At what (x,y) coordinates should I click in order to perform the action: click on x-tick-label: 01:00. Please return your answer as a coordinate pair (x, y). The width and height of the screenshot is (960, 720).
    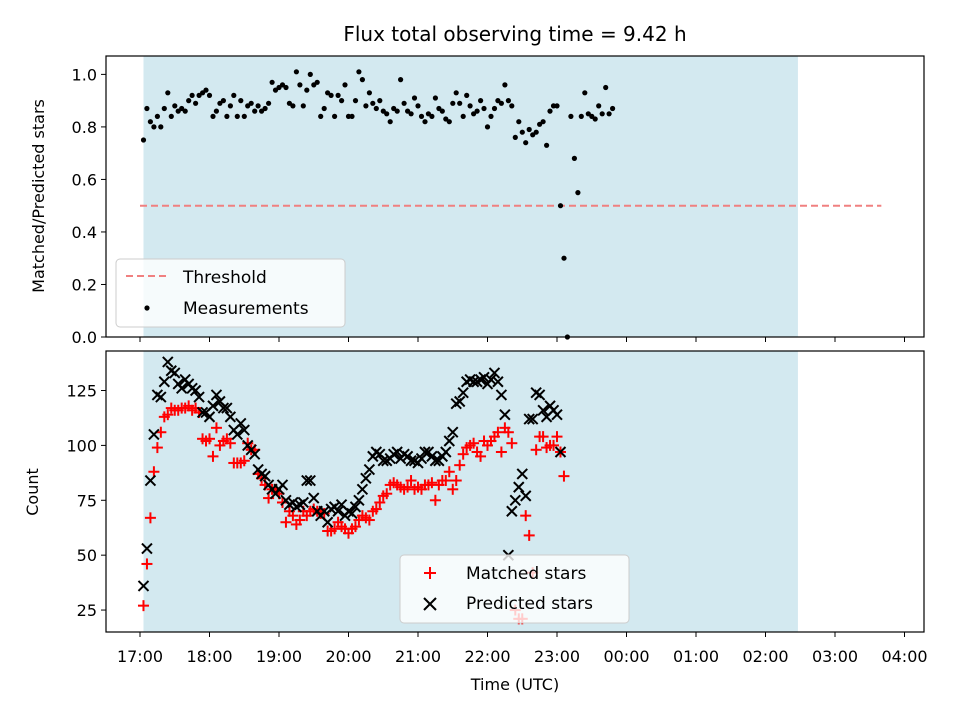
    Looking at the image, I should click on (696, 656).